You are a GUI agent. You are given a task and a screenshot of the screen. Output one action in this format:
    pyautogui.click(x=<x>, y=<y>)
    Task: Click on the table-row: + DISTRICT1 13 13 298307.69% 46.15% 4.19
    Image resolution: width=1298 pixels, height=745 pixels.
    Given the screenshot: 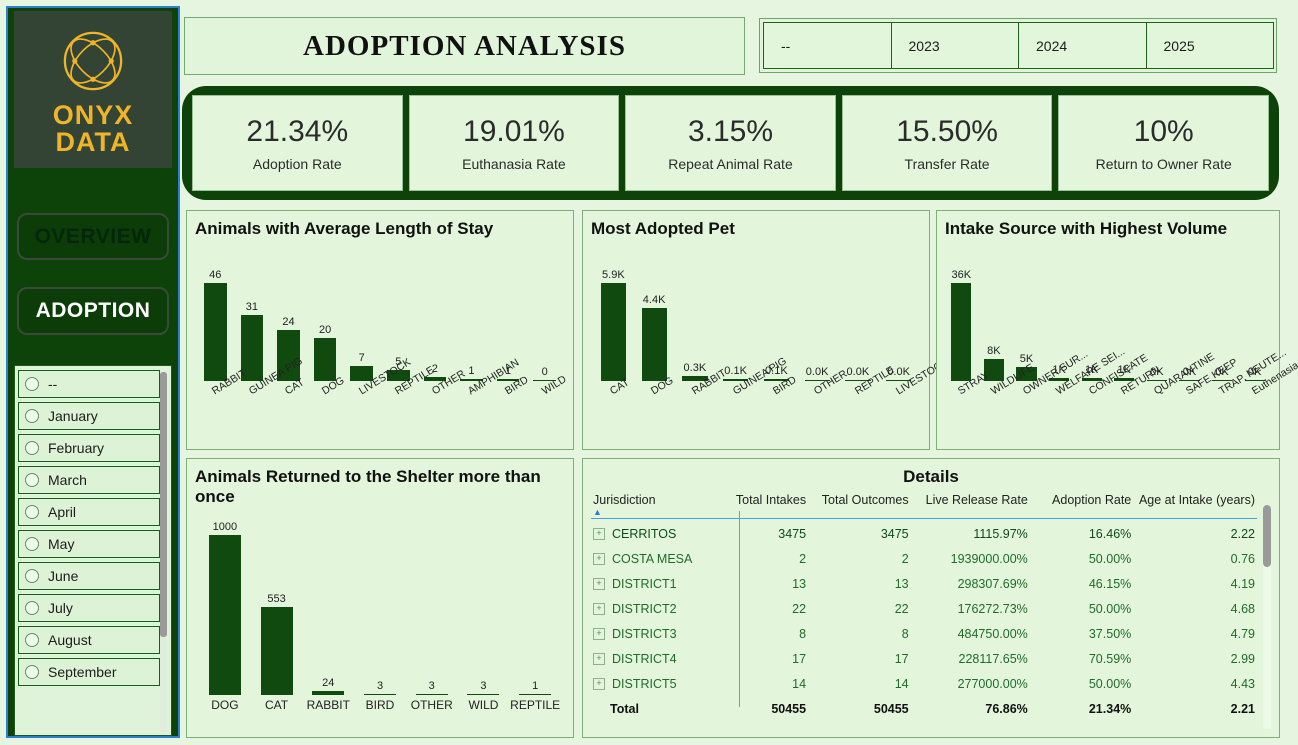 What is the action you would take?
    pyautogui.click(x=924, y=583)
    